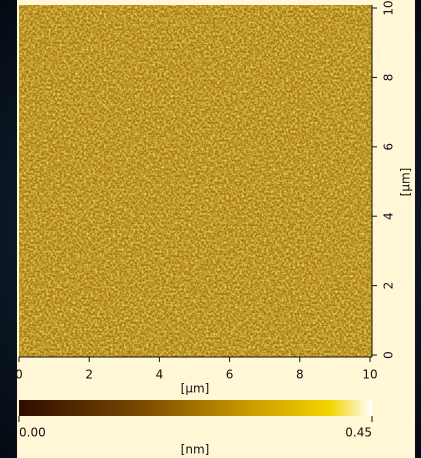  I want to click on x-axis-label: [μm], so click(195, 389).